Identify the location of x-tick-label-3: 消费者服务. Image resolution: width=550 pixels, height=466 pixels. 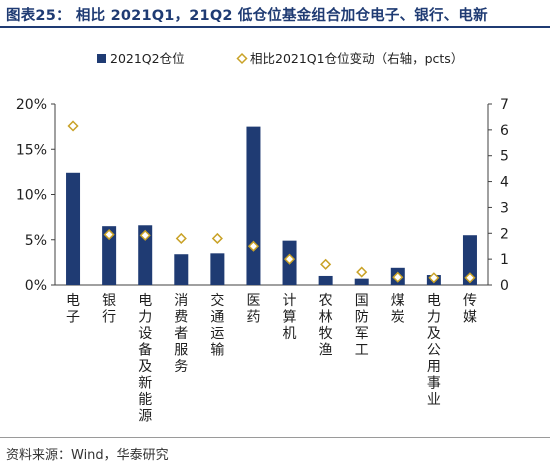
(181, 334).